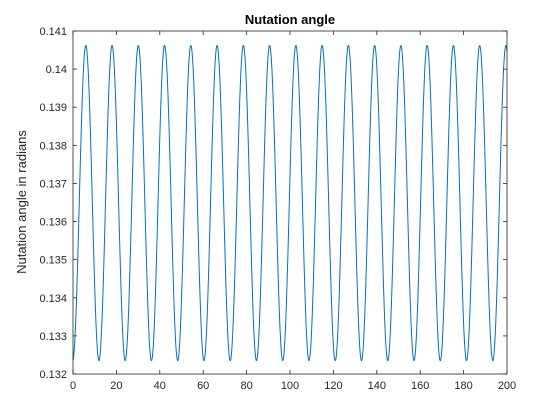  I want to click on y-tick-label: 0.141, so click(53, 32).